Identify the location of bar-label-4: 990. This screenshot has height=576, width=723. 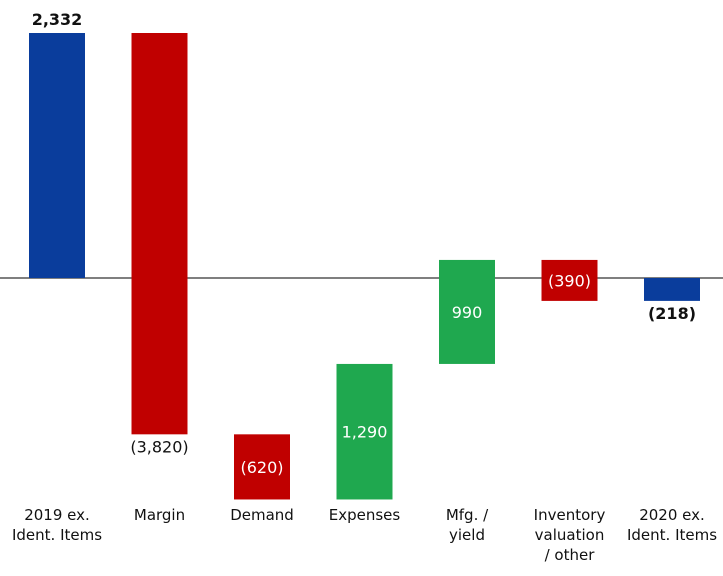
(467, 312).